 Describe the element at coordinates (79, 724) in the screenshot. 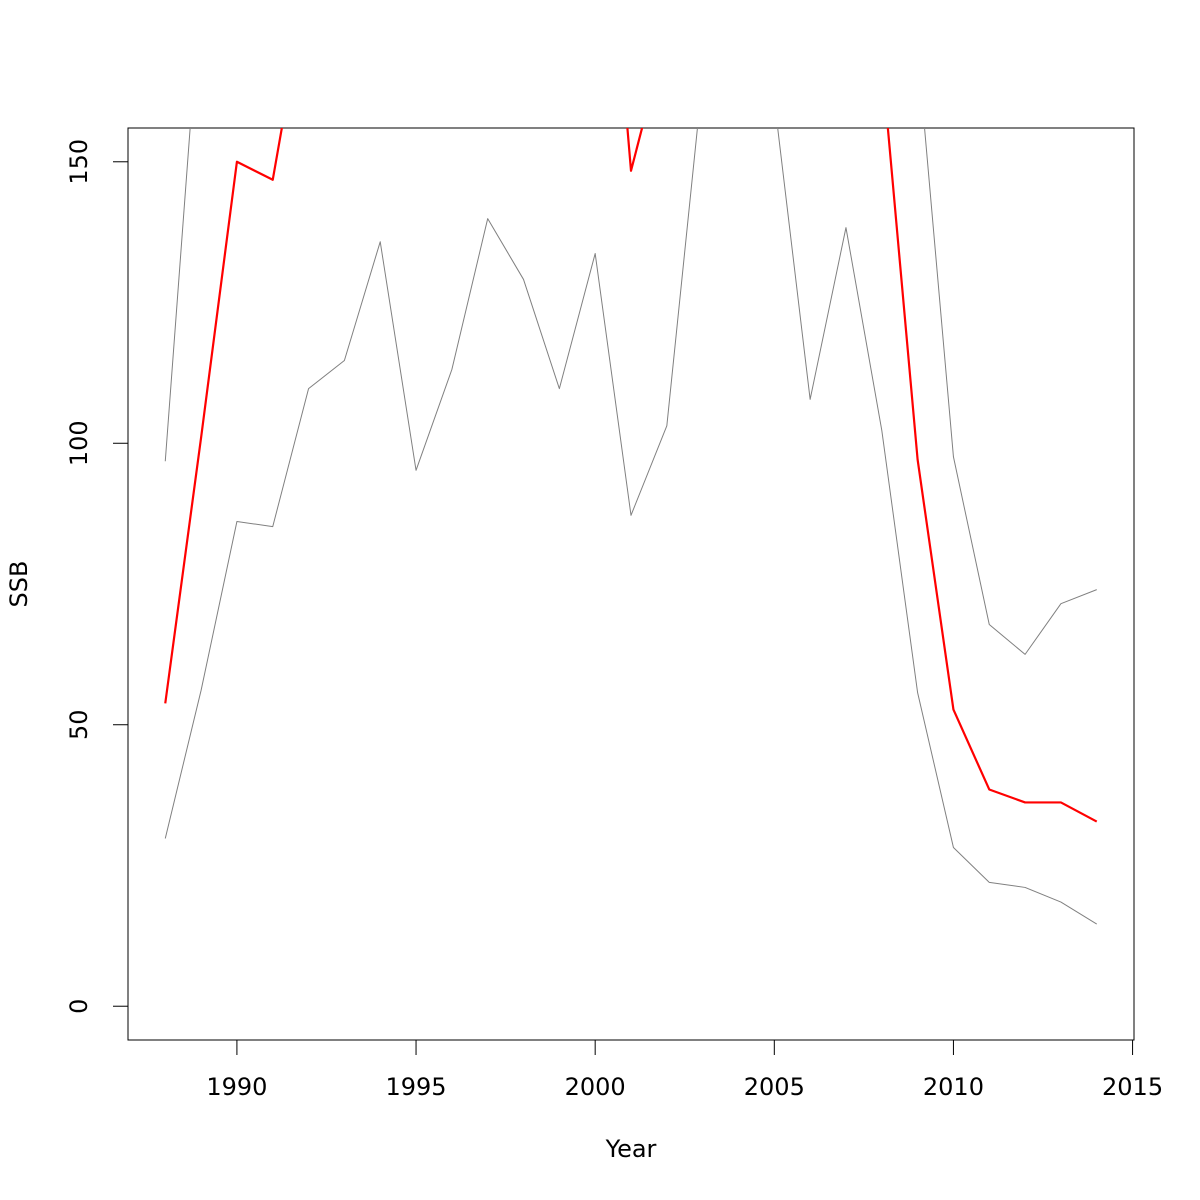

I see `y-tick-label: 50` at that location.